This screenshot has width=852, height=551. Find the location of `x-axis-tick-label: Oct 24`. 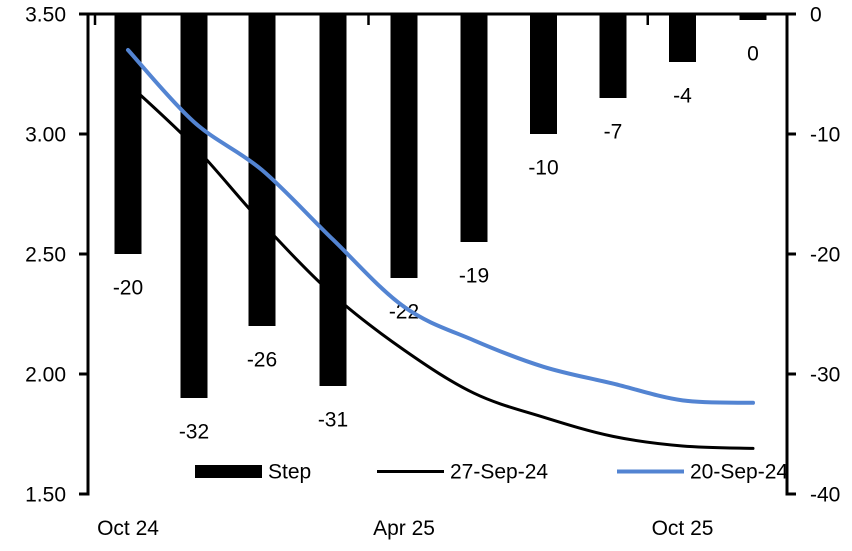

x-axis-tick-label: Oct 24 is located at coordinates (128, 528).